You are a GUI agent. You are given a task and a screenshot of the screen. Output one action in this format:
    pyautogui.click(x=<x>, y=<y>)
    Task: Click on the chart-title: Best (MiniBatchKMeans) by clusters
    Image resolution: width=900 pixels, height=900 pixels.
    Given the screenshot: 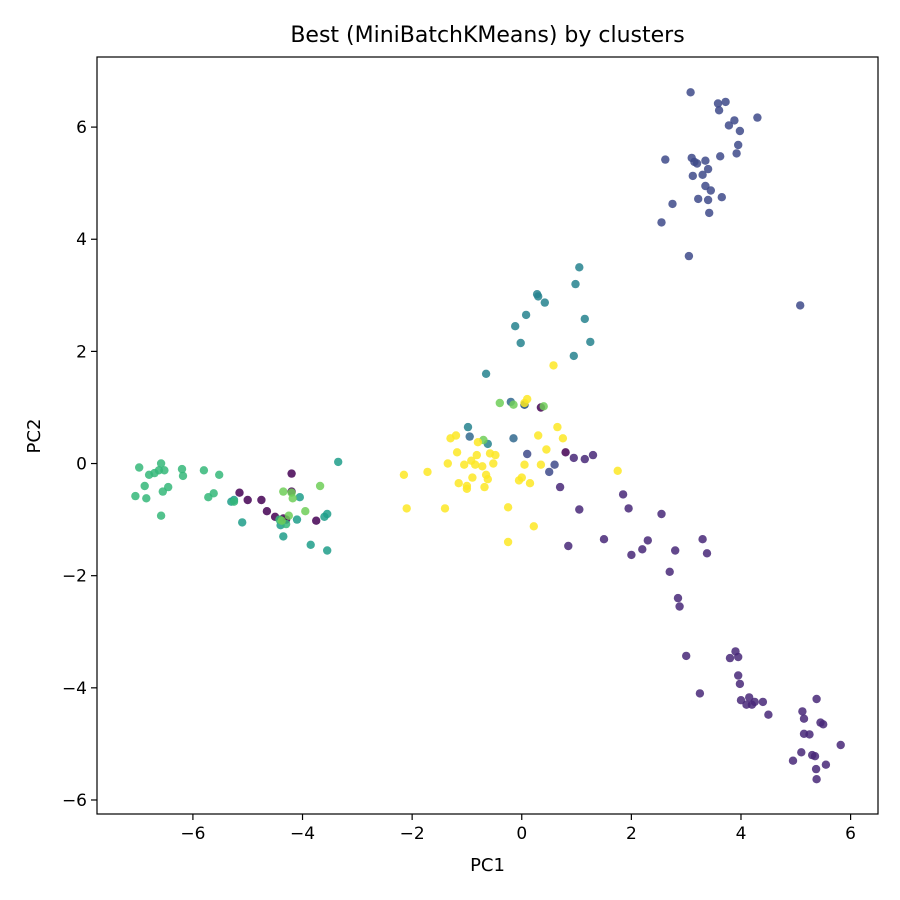 What is the action you would take?
    pyautogui.click(x=487, y=35)
    